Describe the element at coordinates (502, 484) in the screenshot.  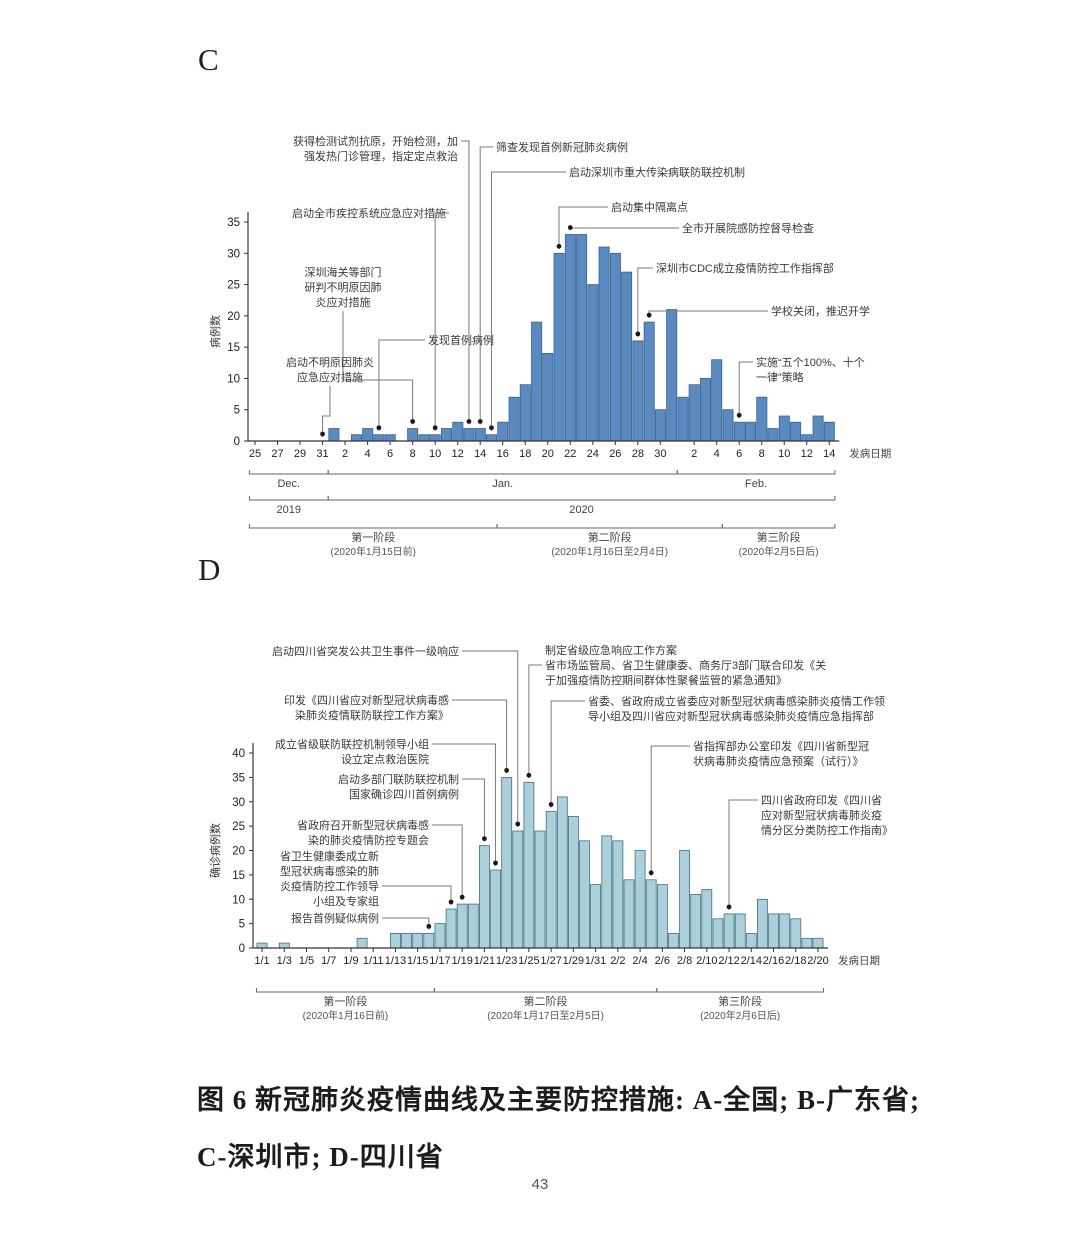
I see `bracket-label: Jan.` at that location.